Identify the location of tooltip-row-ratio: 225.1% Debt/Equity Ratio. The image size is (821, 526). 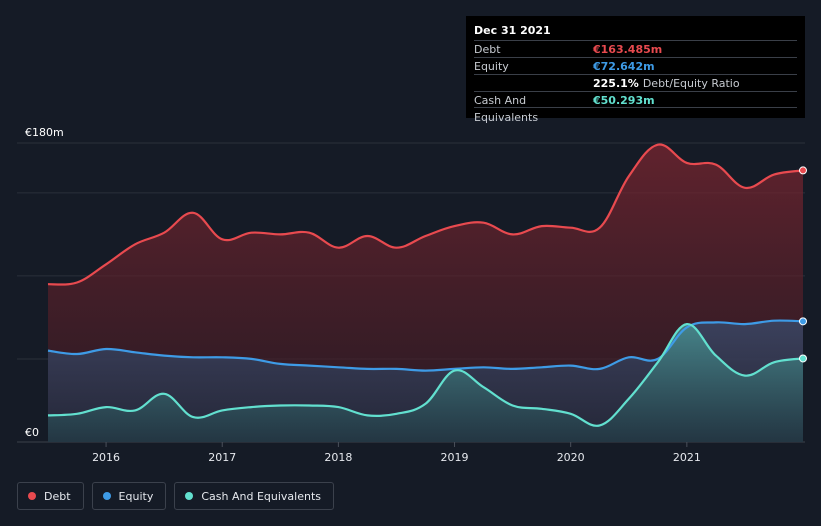
(635, 82).